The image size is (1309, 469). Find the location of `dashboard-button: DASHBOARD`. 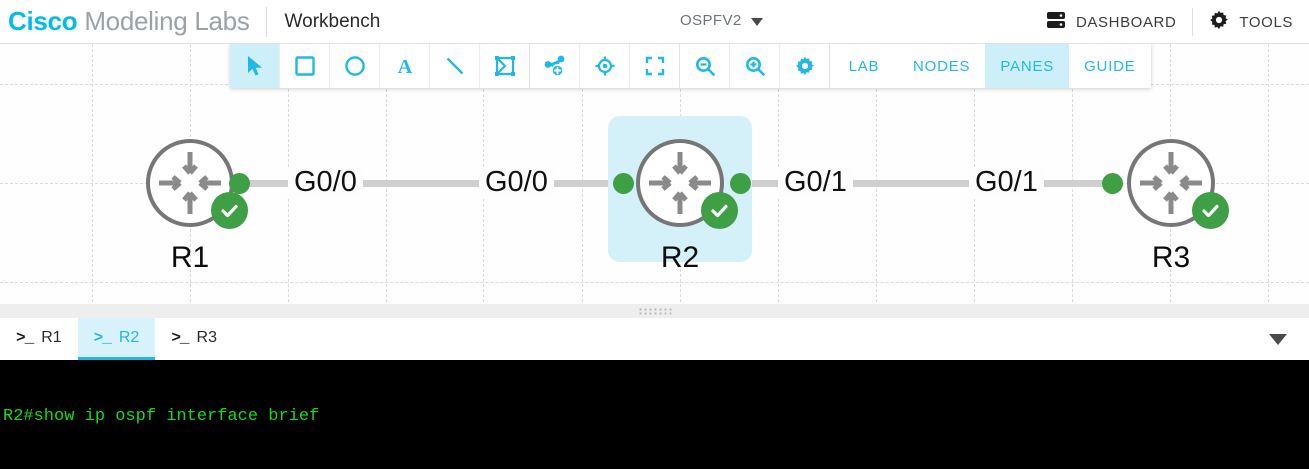

dashboard-button: DASHBOARD is located at coordinates (1111, 22).